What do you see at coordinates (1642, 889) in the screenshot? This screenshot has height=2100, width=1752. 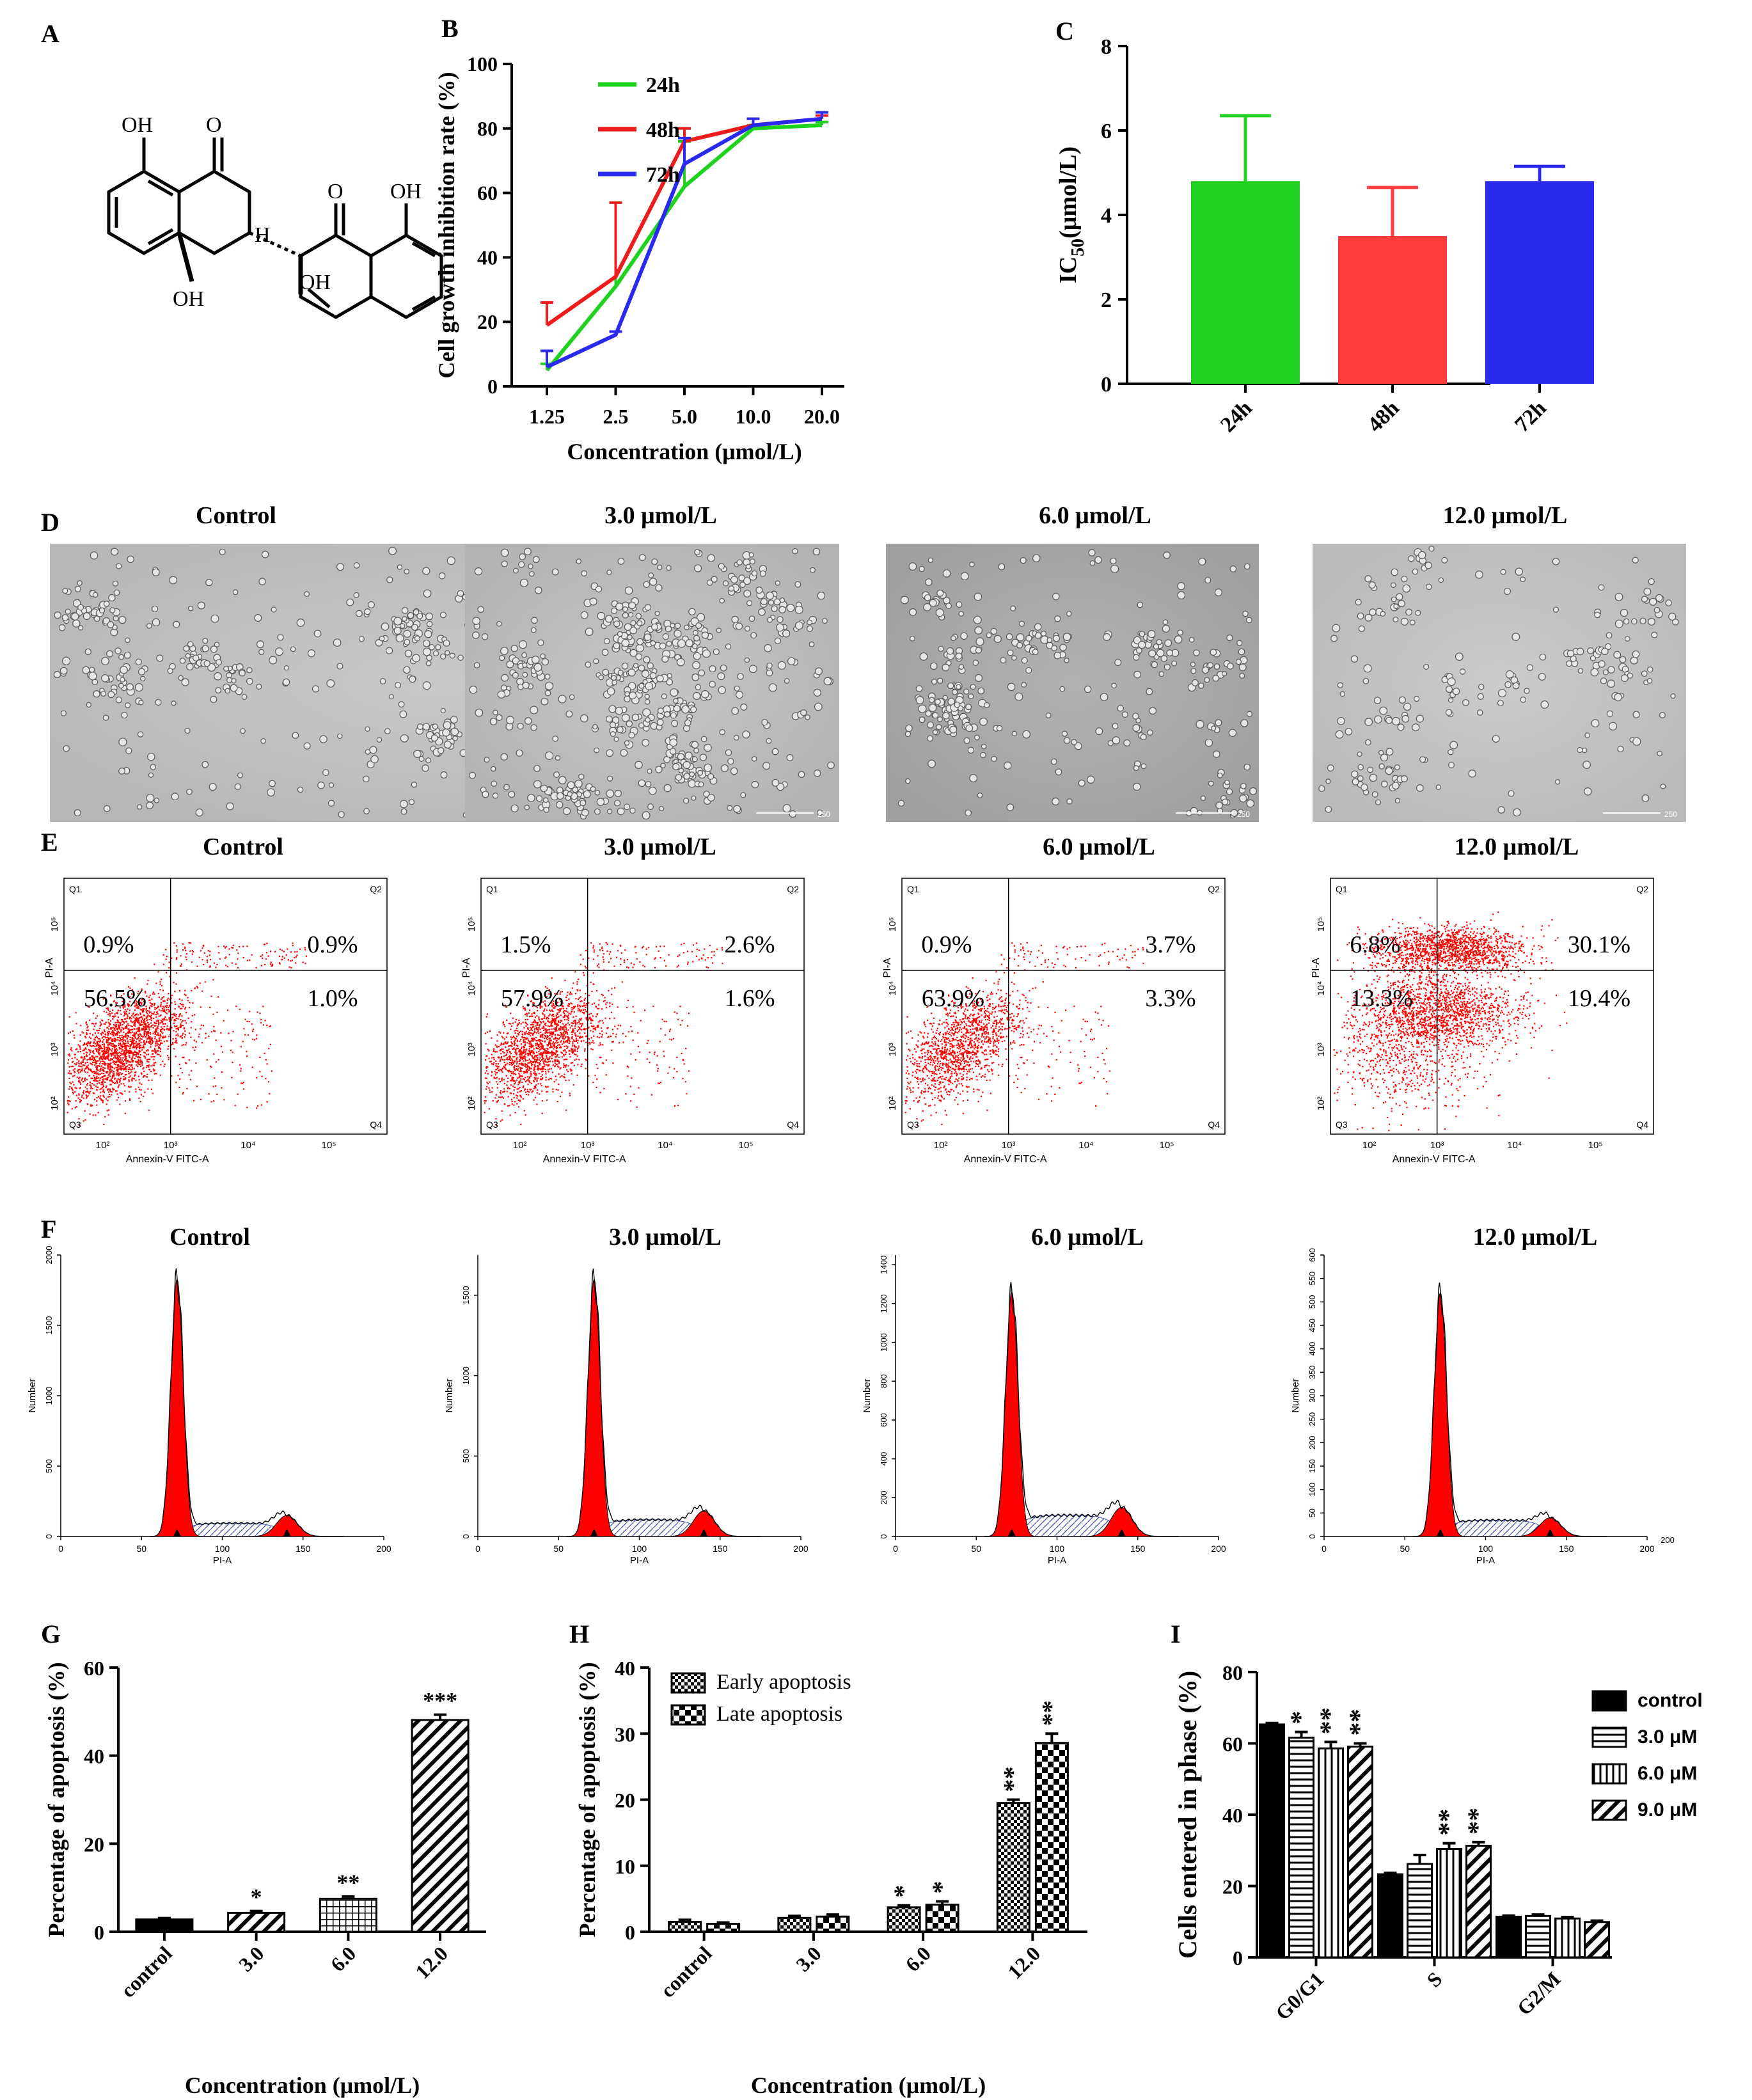 I see `quadrant-name: Q2` at bounding box center [1642, 889].